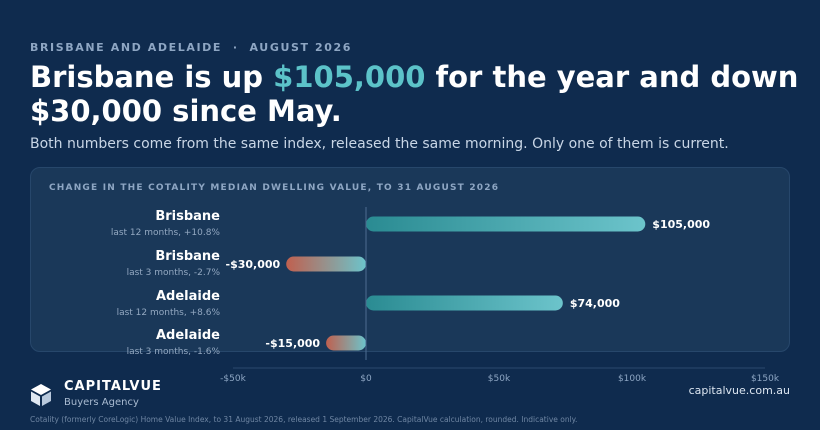  What do you see at coordinates (681, 224) in the screenshot?
I see `bar-value-label: $105,000` at bounding box center [681, 224].